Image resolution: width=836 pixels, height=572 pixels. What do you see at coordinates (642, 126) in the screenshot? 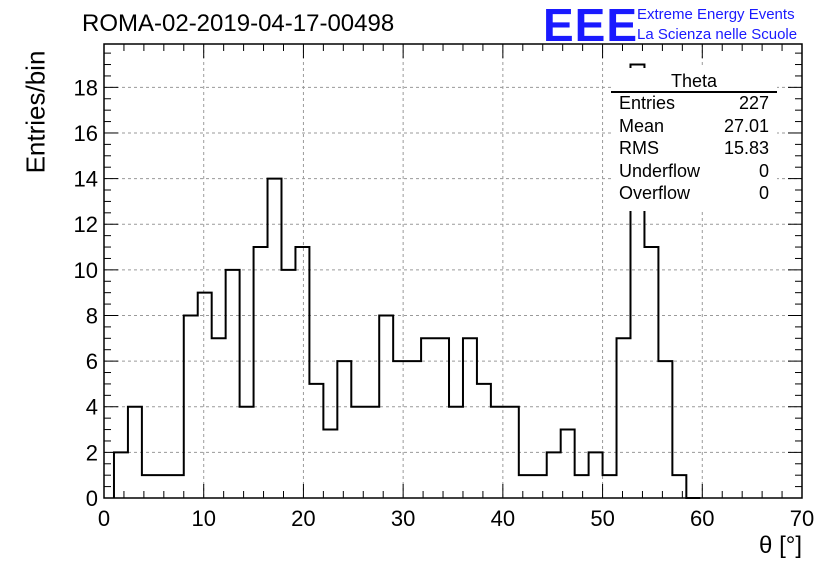
I see `stats-label: Mean` at bounding box center [642, 126].